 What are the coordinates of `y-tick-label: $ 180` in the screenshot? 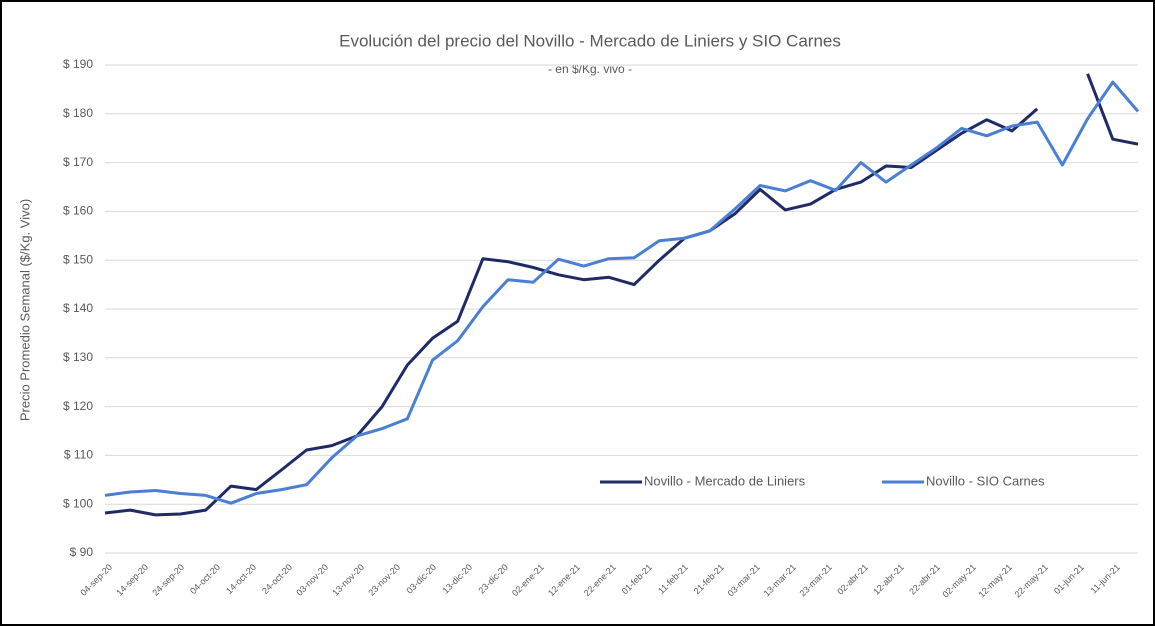 It's located at (78, 113).